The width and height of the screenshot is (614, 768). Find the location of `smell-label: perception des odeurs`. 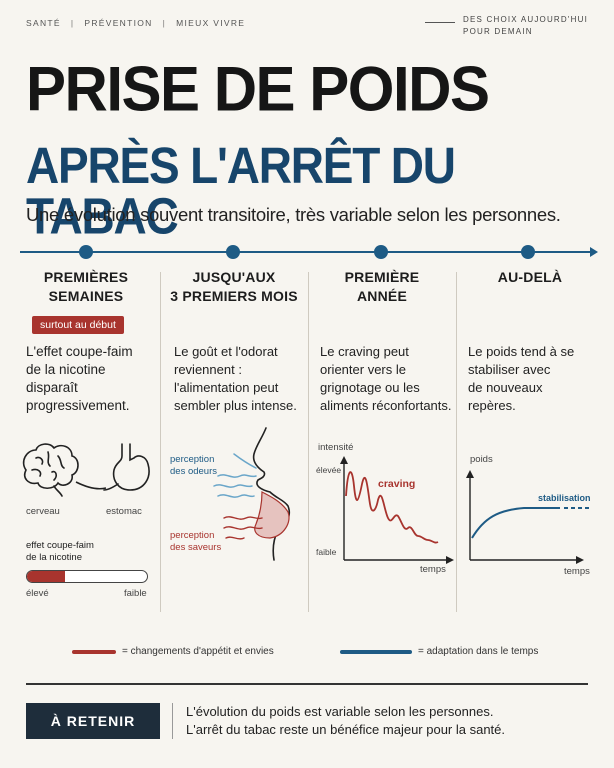

smell-label: perception des odeurs is located at coordinates (194, 465).